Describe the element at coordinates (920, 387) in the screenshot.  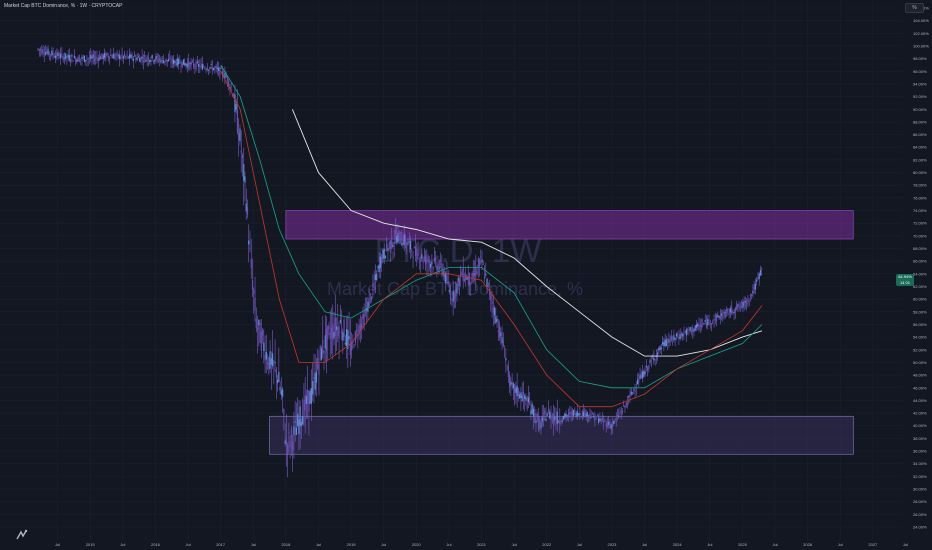
I see `price-tick-label: 46.00%` at that location.